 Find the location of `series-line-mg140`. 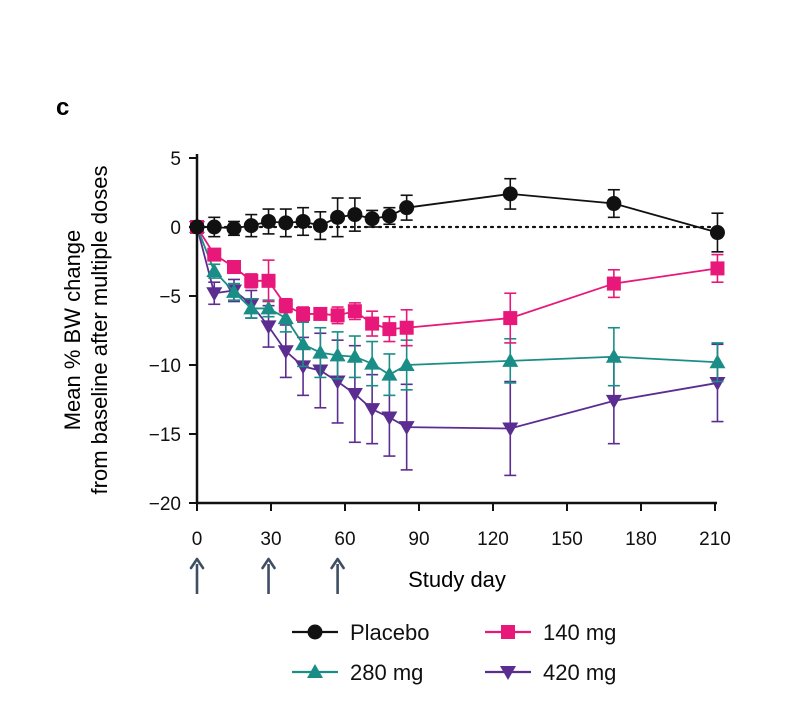

series-line-mg140 is located at coordinates (457, 278).